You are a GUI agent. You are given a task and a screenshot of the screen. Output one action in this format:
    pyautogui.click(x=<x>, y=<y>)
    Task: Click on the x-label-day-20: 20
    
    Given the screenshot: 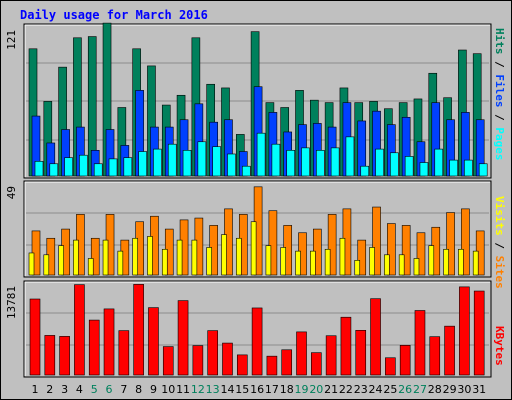 What is the action you would take?
    pyautogui.click(x=316, y=389)
    